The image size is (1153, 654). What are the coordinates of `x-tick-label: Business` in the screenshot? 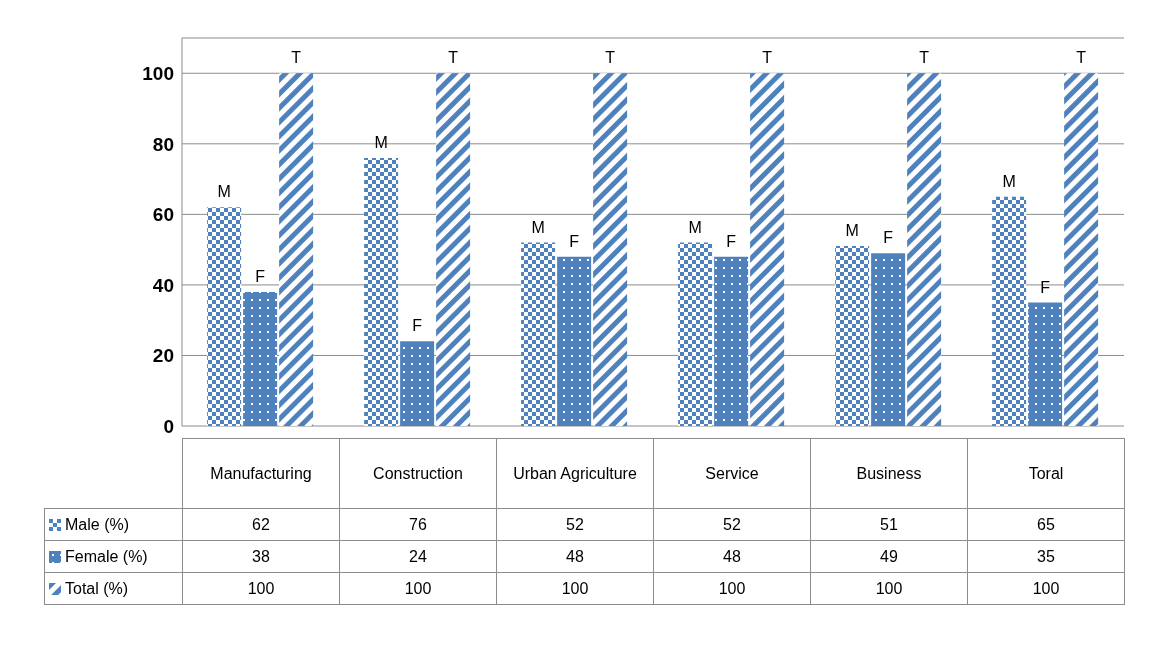 It's located at (889, 473).